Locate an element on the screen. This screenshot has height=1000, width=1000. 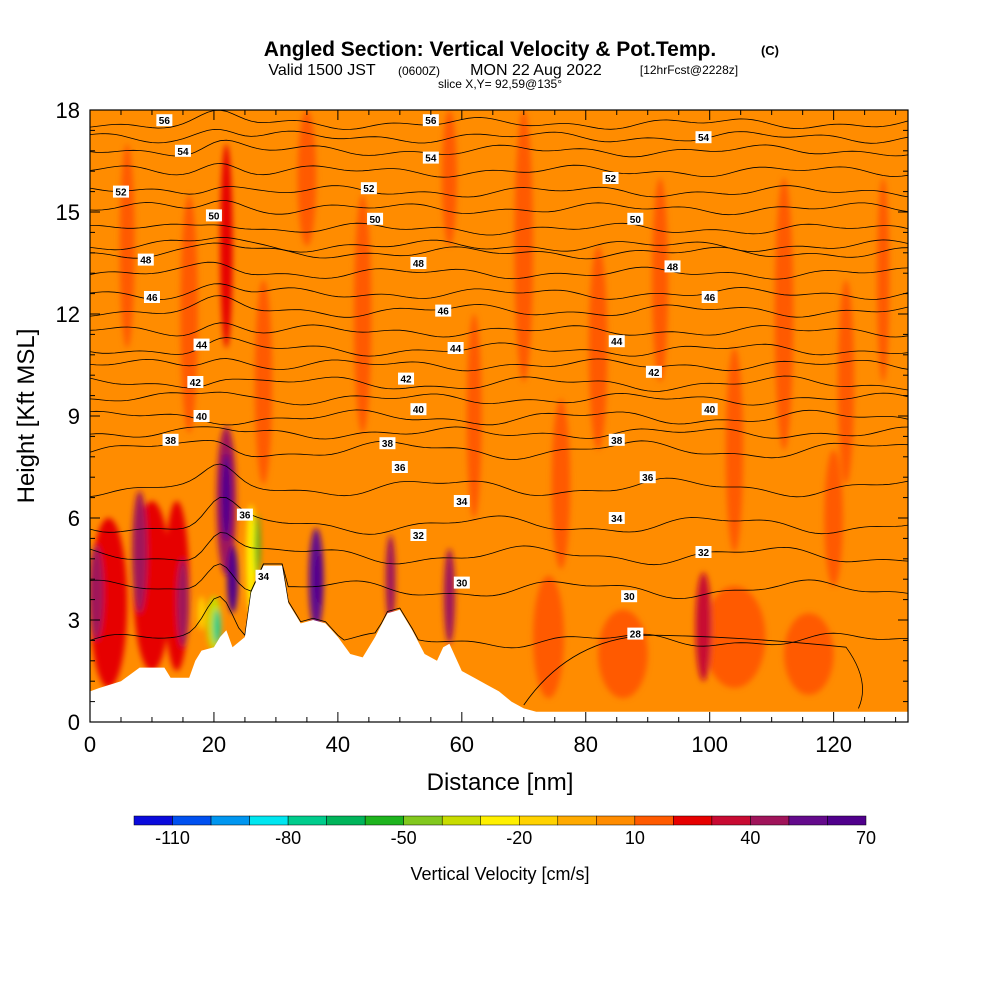
velocity-band is located at coordinates (549, 637).